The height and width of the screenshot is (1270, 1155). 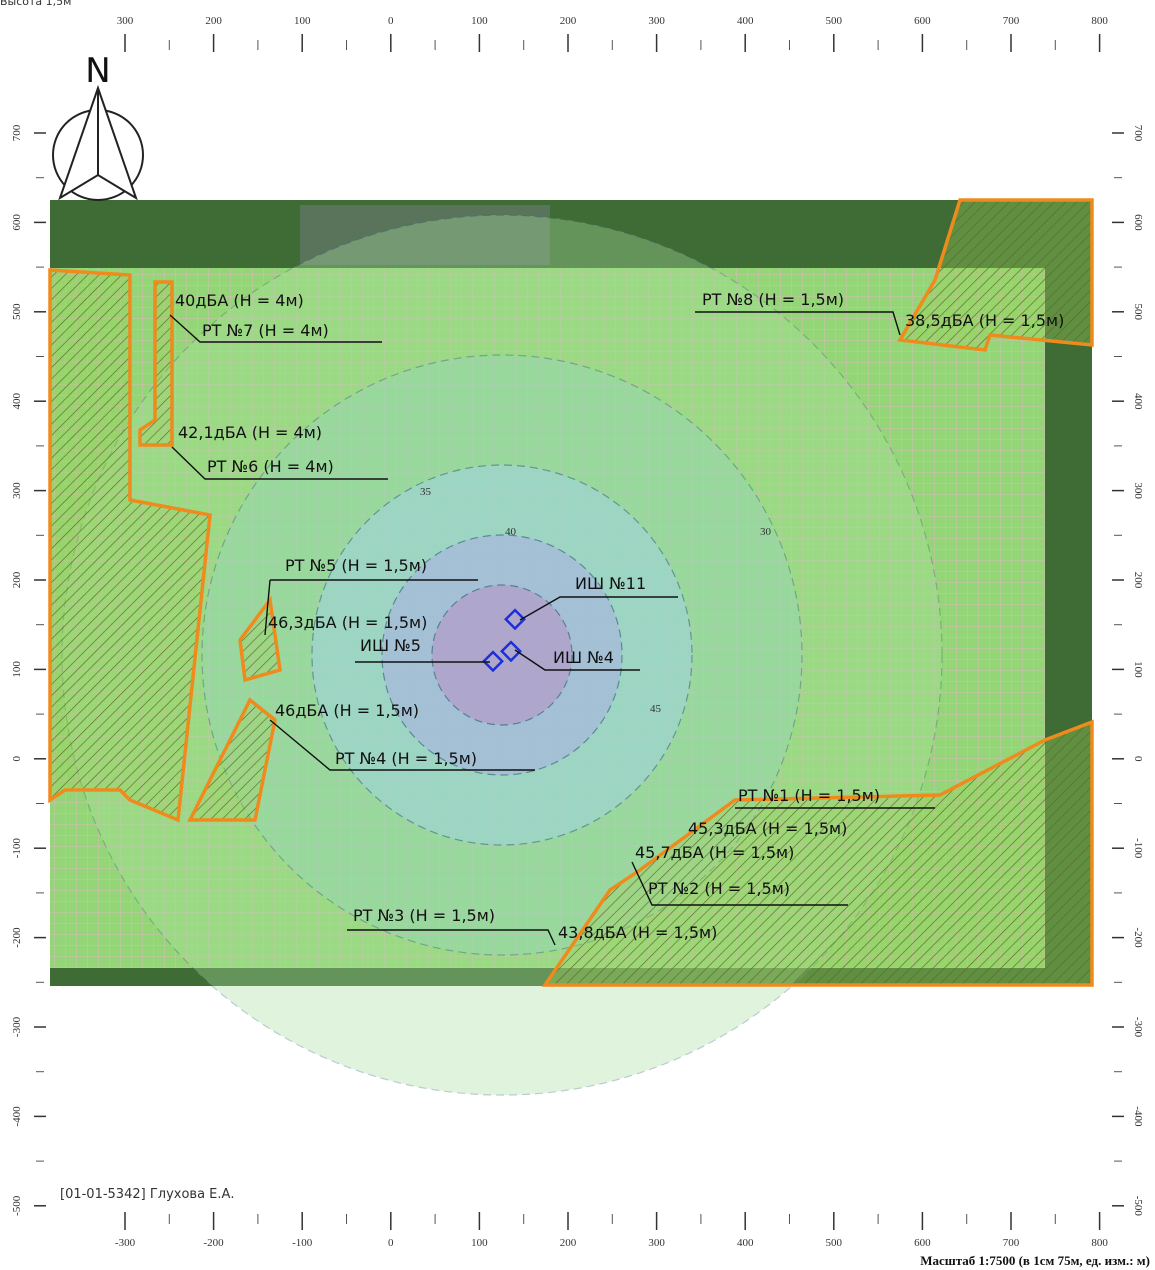 What do you see at coordinates (1138, 1027) in the screenshot?
I see `right-tick-label: -300` at bounding box center [1138, 1027].